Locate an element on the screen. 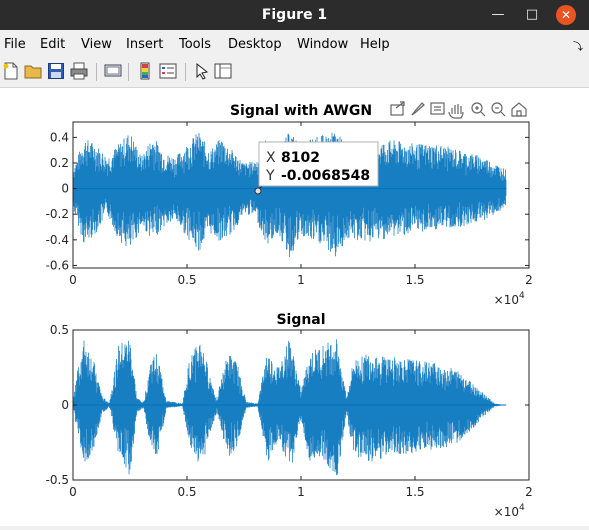 This screenshot has width=589, height=530. maximize-button: □ is located at coordinates (532, 14).